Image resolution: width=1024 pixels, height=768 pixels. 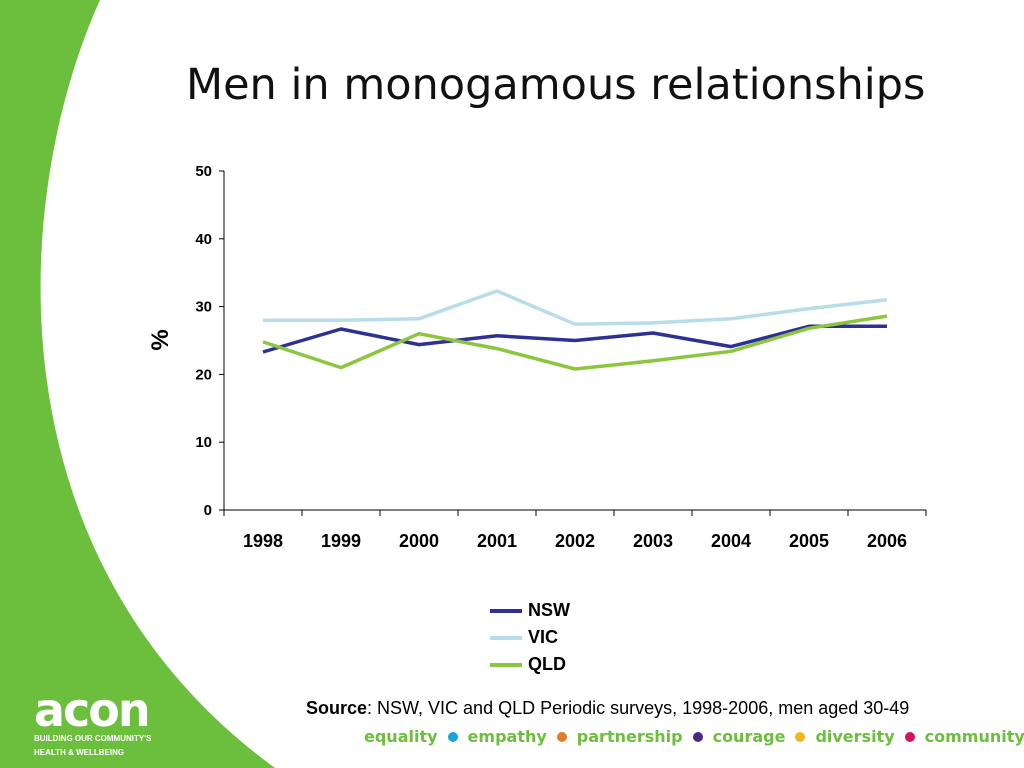 What do you see at coordinates (203, 171) in the screenshot?
I see `y-tick-label: 50` at bounding box center [203, 171].